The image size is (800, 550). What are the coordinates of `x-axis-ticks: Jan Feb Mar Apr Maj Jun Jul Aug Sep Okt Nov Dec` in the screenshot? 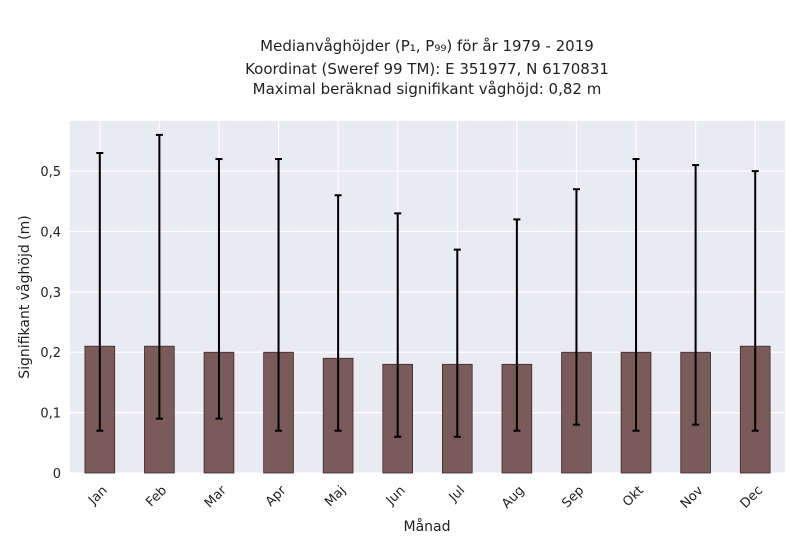 It's located at (425, 497).